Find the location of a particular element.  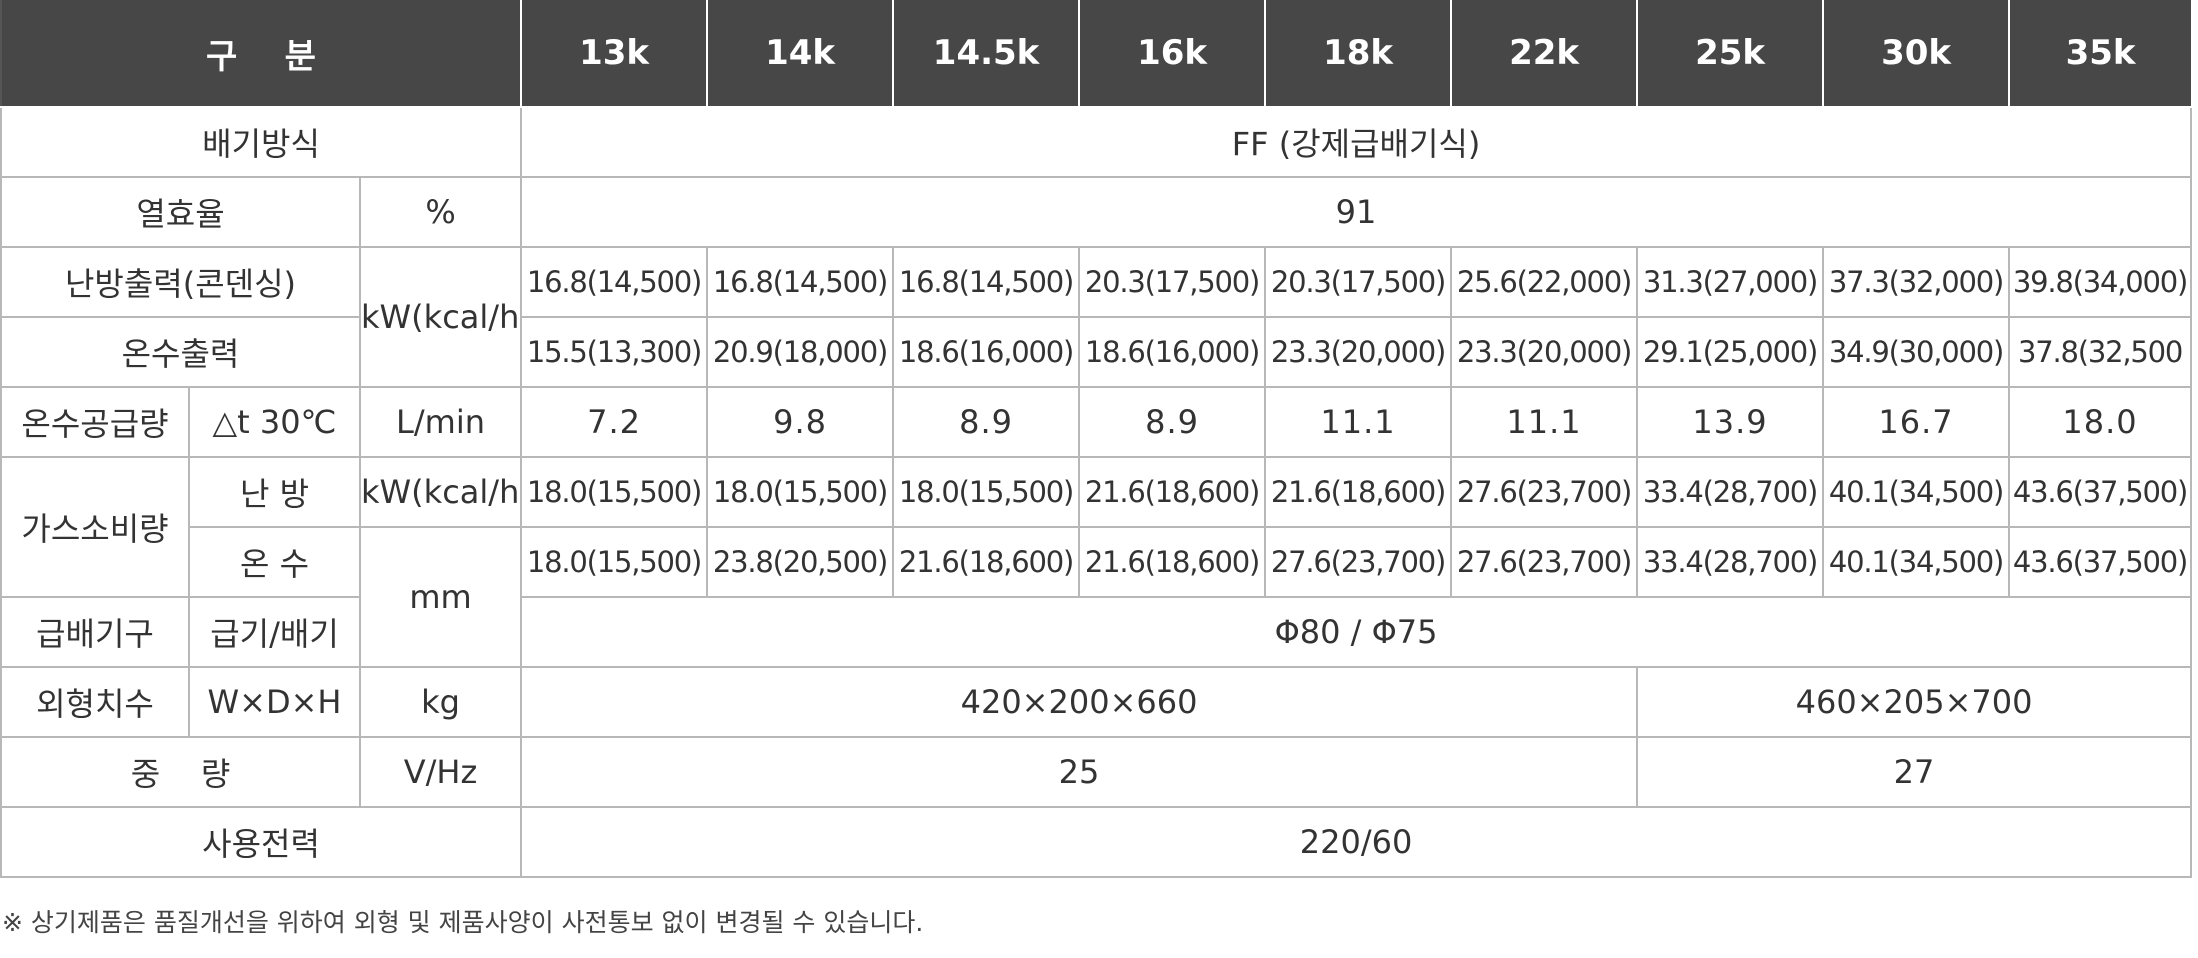

row-flue: 급배기구 급기/배기 Φ80 / Φ75 is located at coordinates (1096, 632).